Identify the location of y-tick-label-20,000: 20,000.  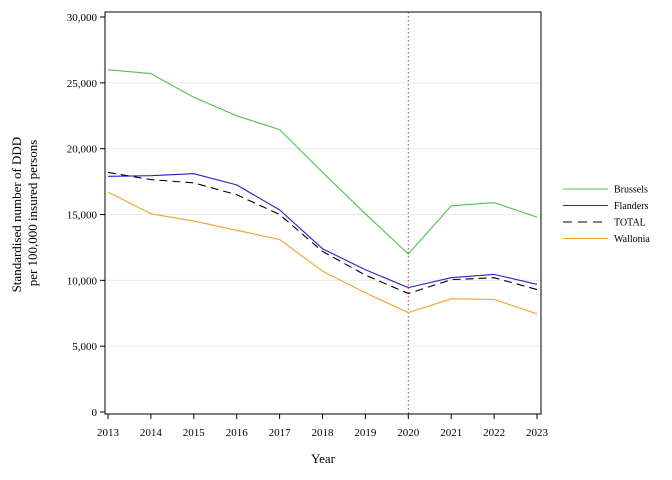
(82, 150).